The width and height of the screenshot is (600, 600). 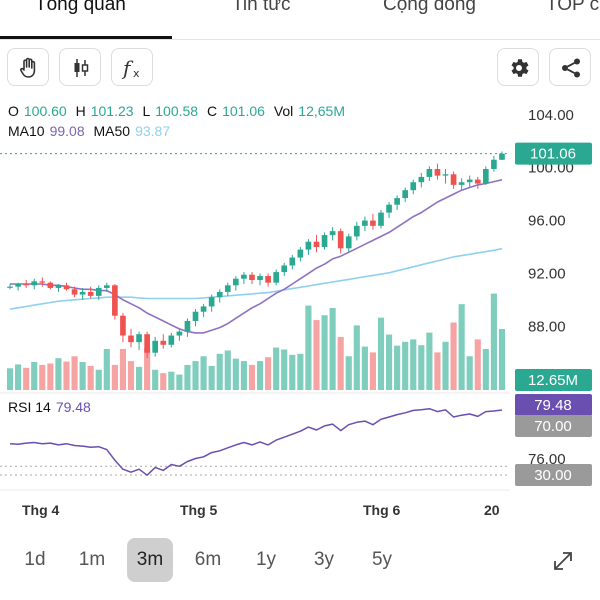 I want to click on period-3y: 3y, so click(x=324, y=559).